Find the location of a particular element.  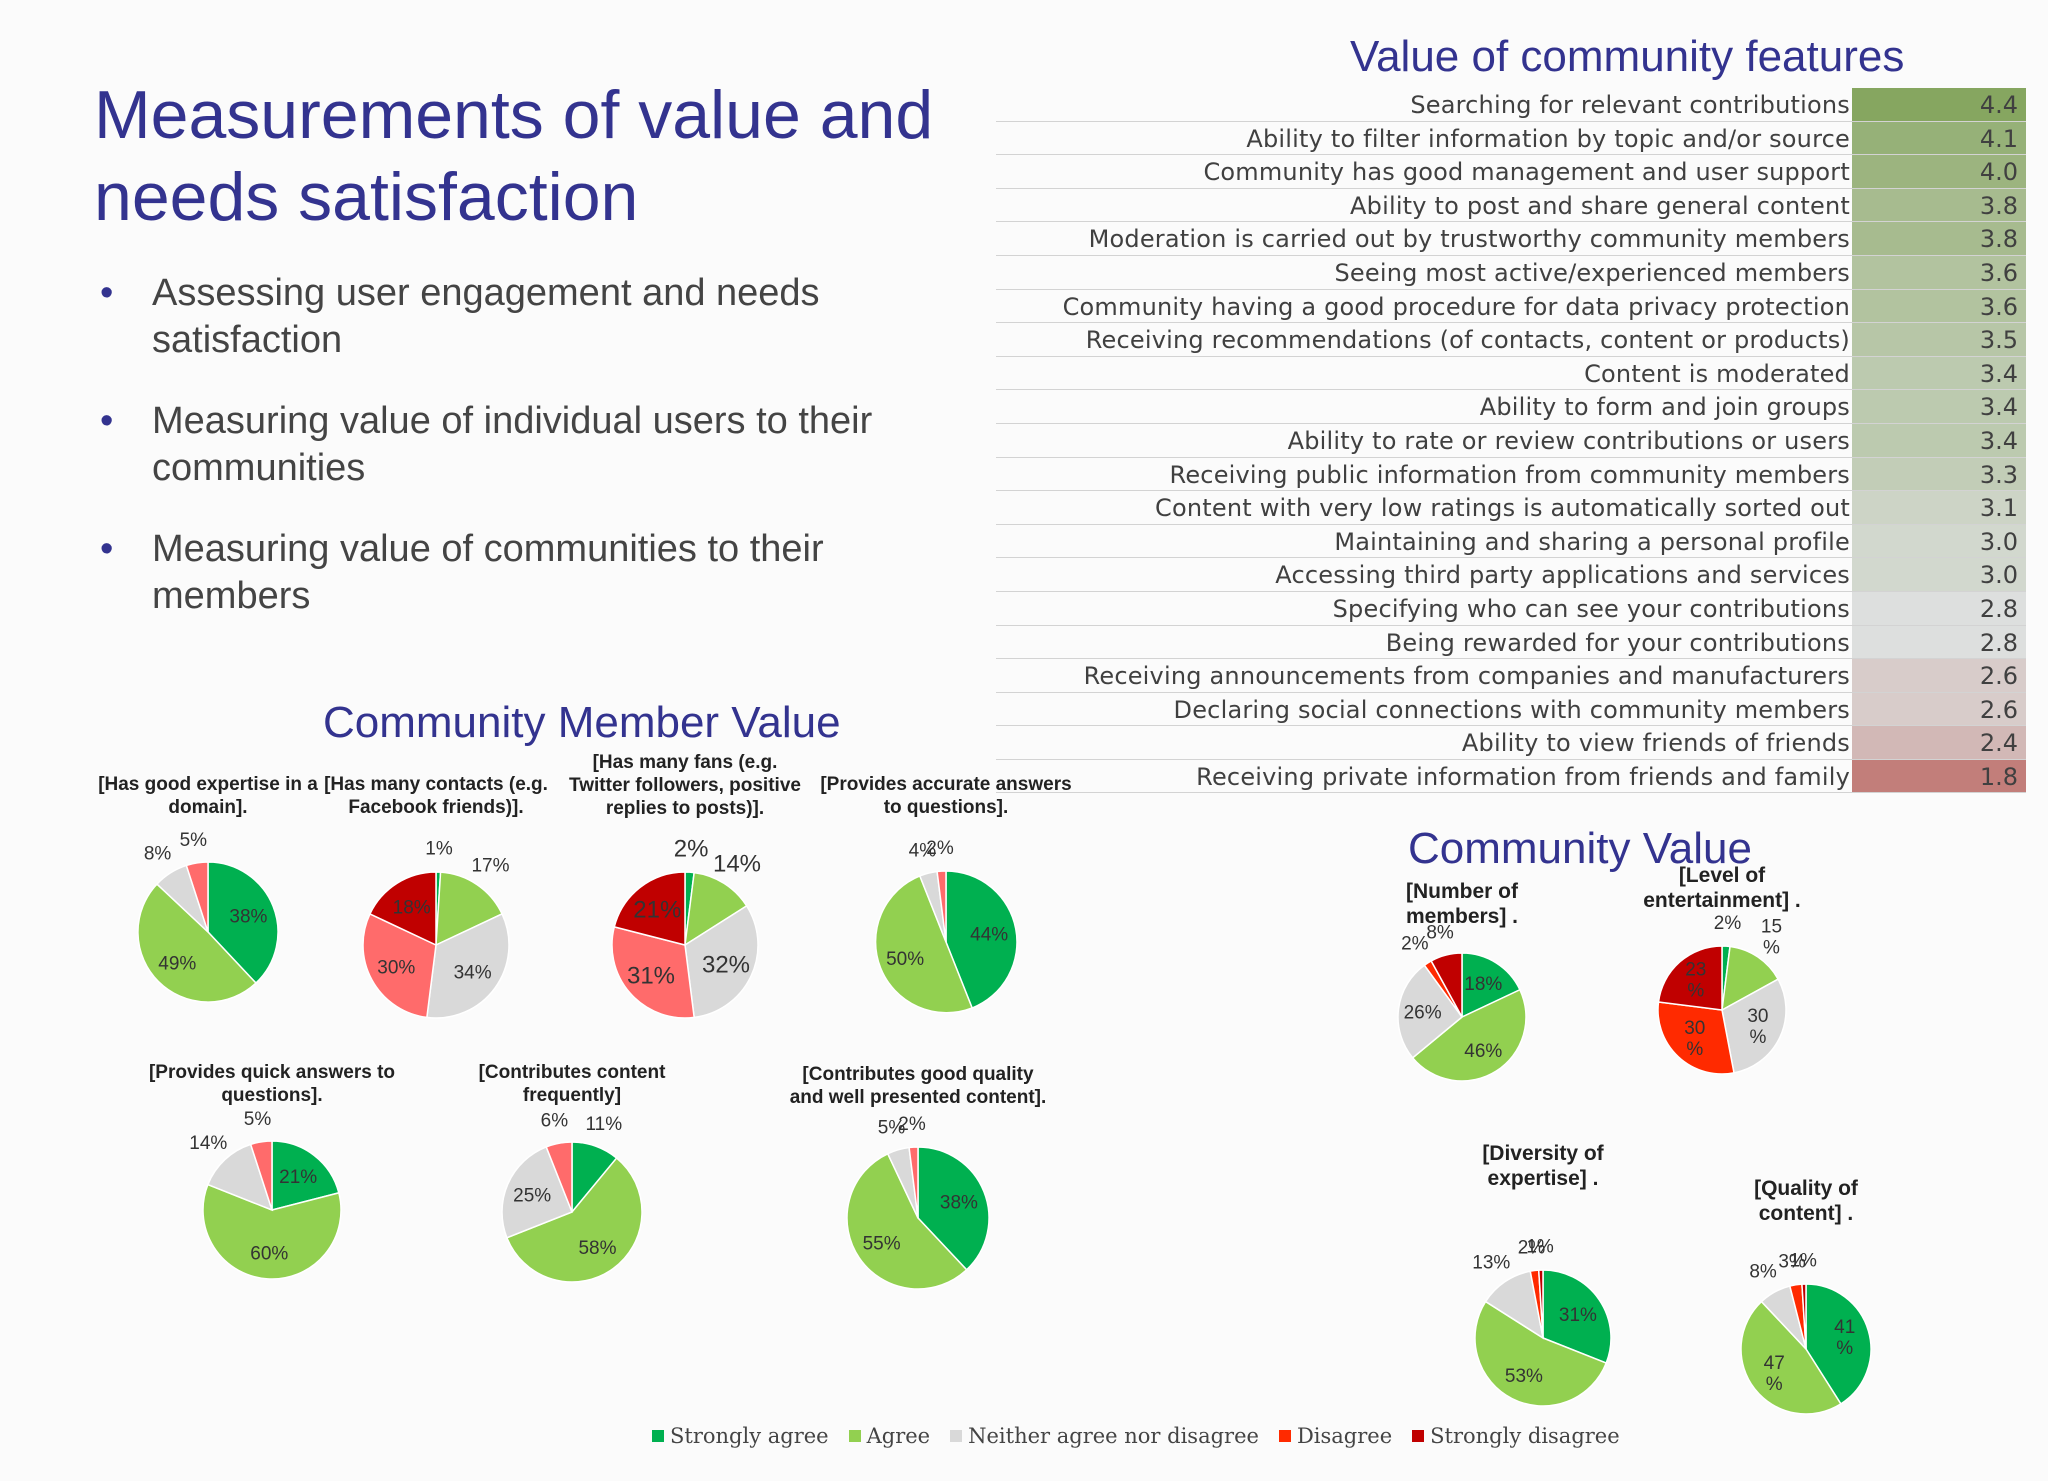

pie-data-label: 60% is located at coordinates (269, 1253).